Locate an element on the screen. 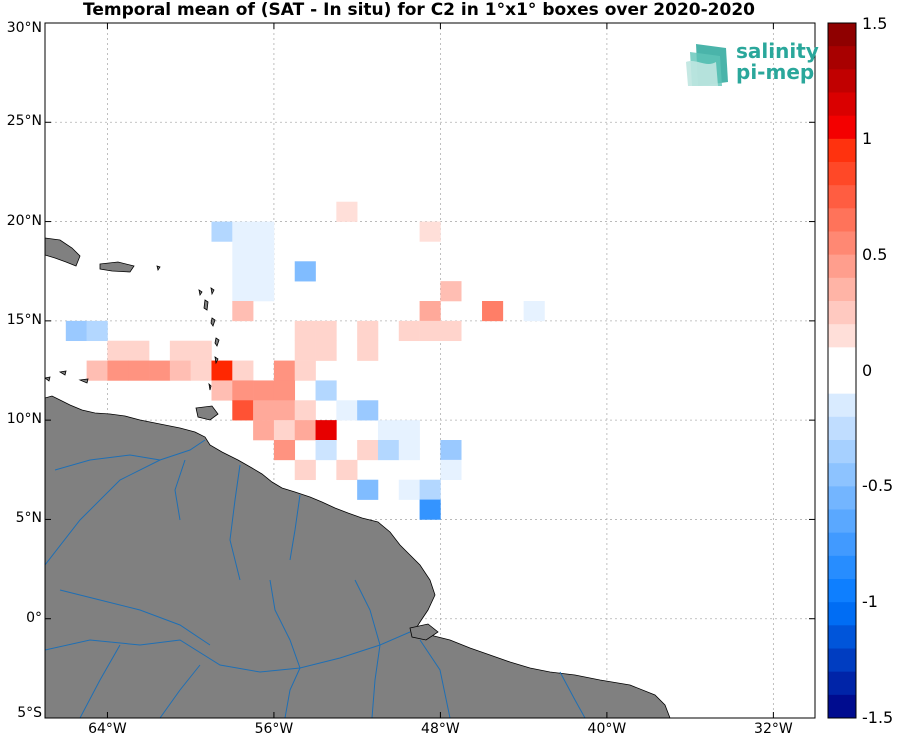  y-tick-label: 15°N is located at coordinates (24, 319).